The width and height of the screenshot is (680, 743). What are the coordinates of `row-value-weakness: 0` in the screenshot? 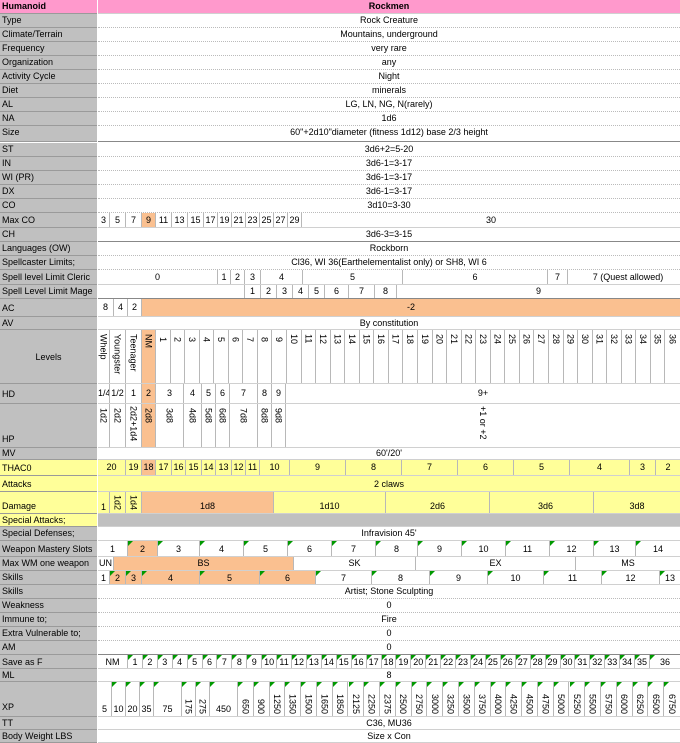 It's located at (389, 606).